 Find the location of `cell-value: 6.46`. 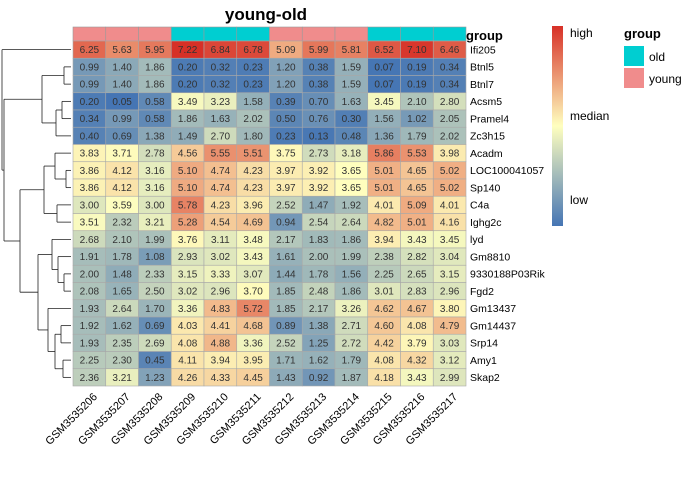

cell-value: 6.46 is located at coordinates (450, 50).